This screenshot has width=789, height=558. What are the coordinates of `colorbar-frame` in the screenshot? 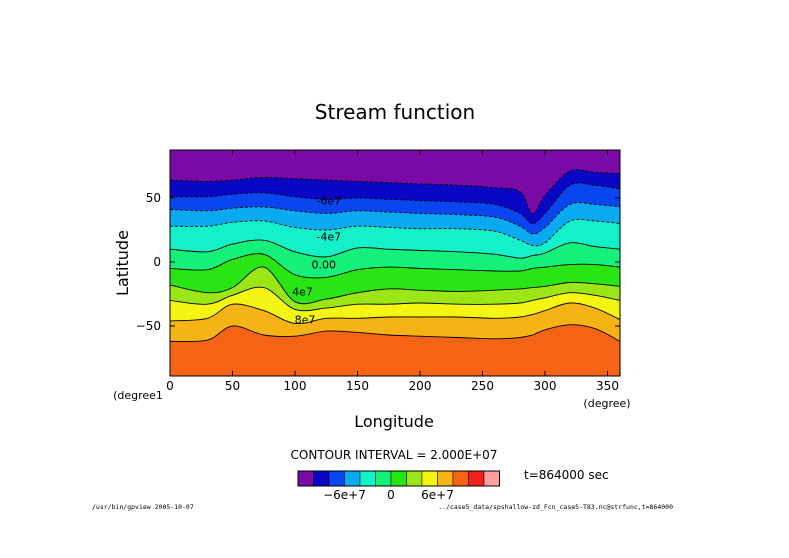 It's located at (398, 478).